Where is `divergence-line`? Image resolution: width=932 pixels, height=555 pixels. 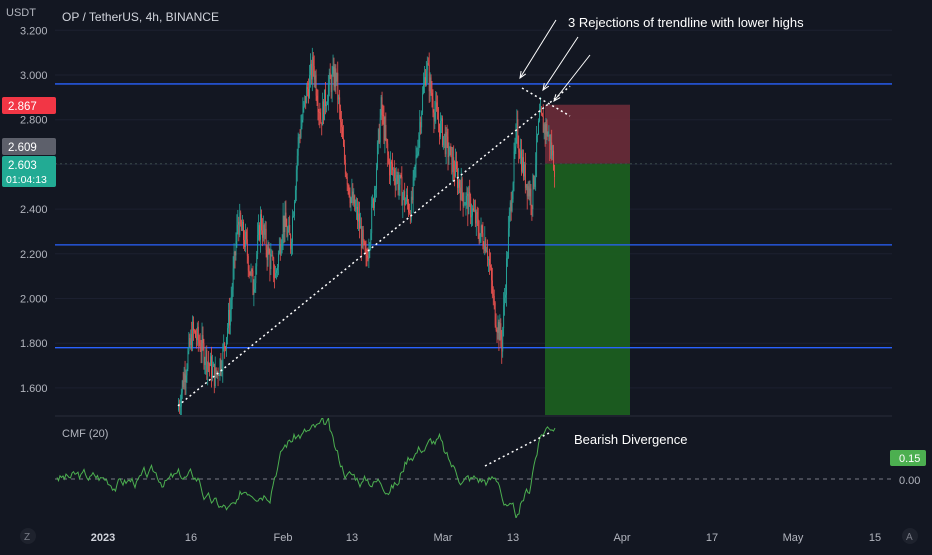 divergence-line is located at coordinates (518, 449).